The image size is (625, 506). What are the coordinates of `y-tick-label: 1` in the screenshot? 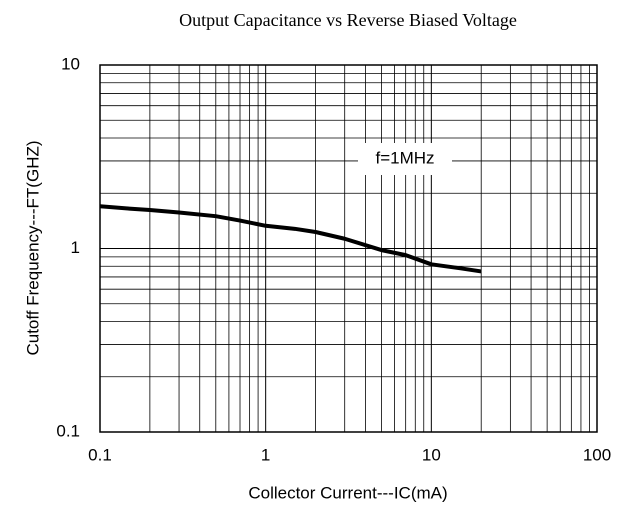 It's located at (75, 247).